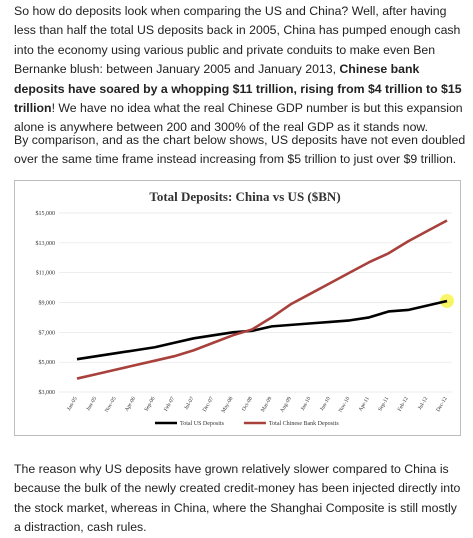 The height and width of the screenshot is (538, 473). What do you see at coordinates (111, 405) in the screenshot?
I see `x-tick-label: Nov-05` at bounding box center [111, 405].